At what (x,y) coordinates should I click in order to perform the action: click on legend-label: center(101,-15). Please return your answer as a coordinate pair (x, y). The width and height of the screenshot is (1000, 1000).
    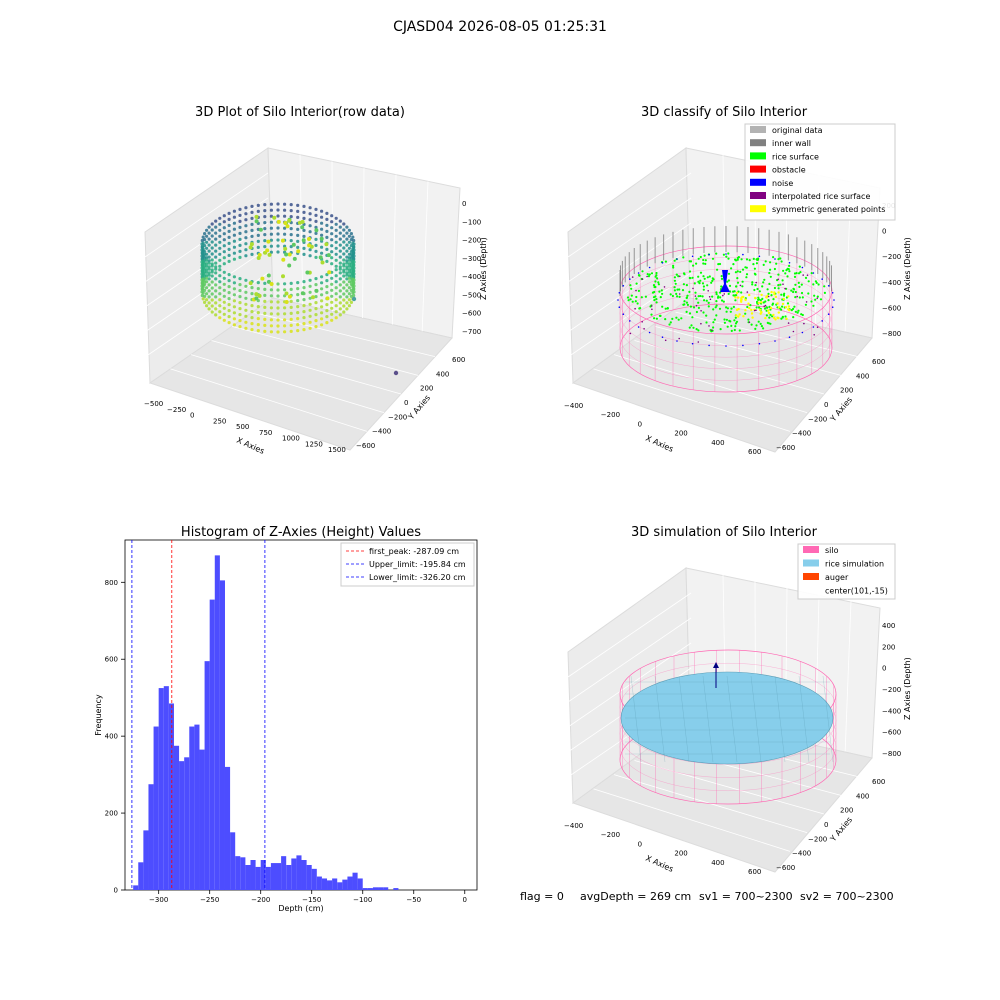
    Looking at the image, I should click on (856, 591).